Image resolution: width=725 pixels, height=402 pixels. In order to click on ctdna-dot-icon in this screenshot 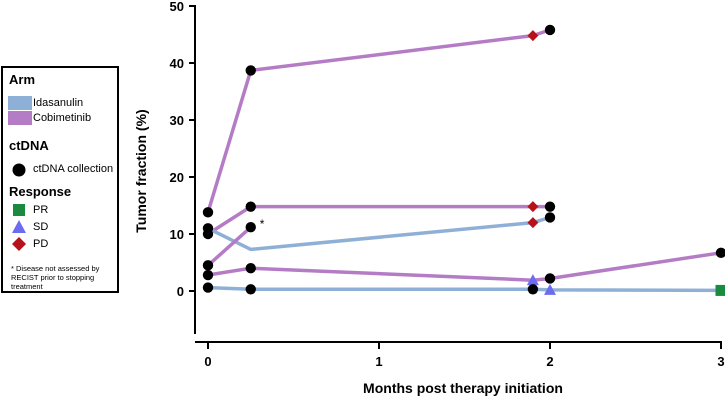, I will do `click(19, 170)`.